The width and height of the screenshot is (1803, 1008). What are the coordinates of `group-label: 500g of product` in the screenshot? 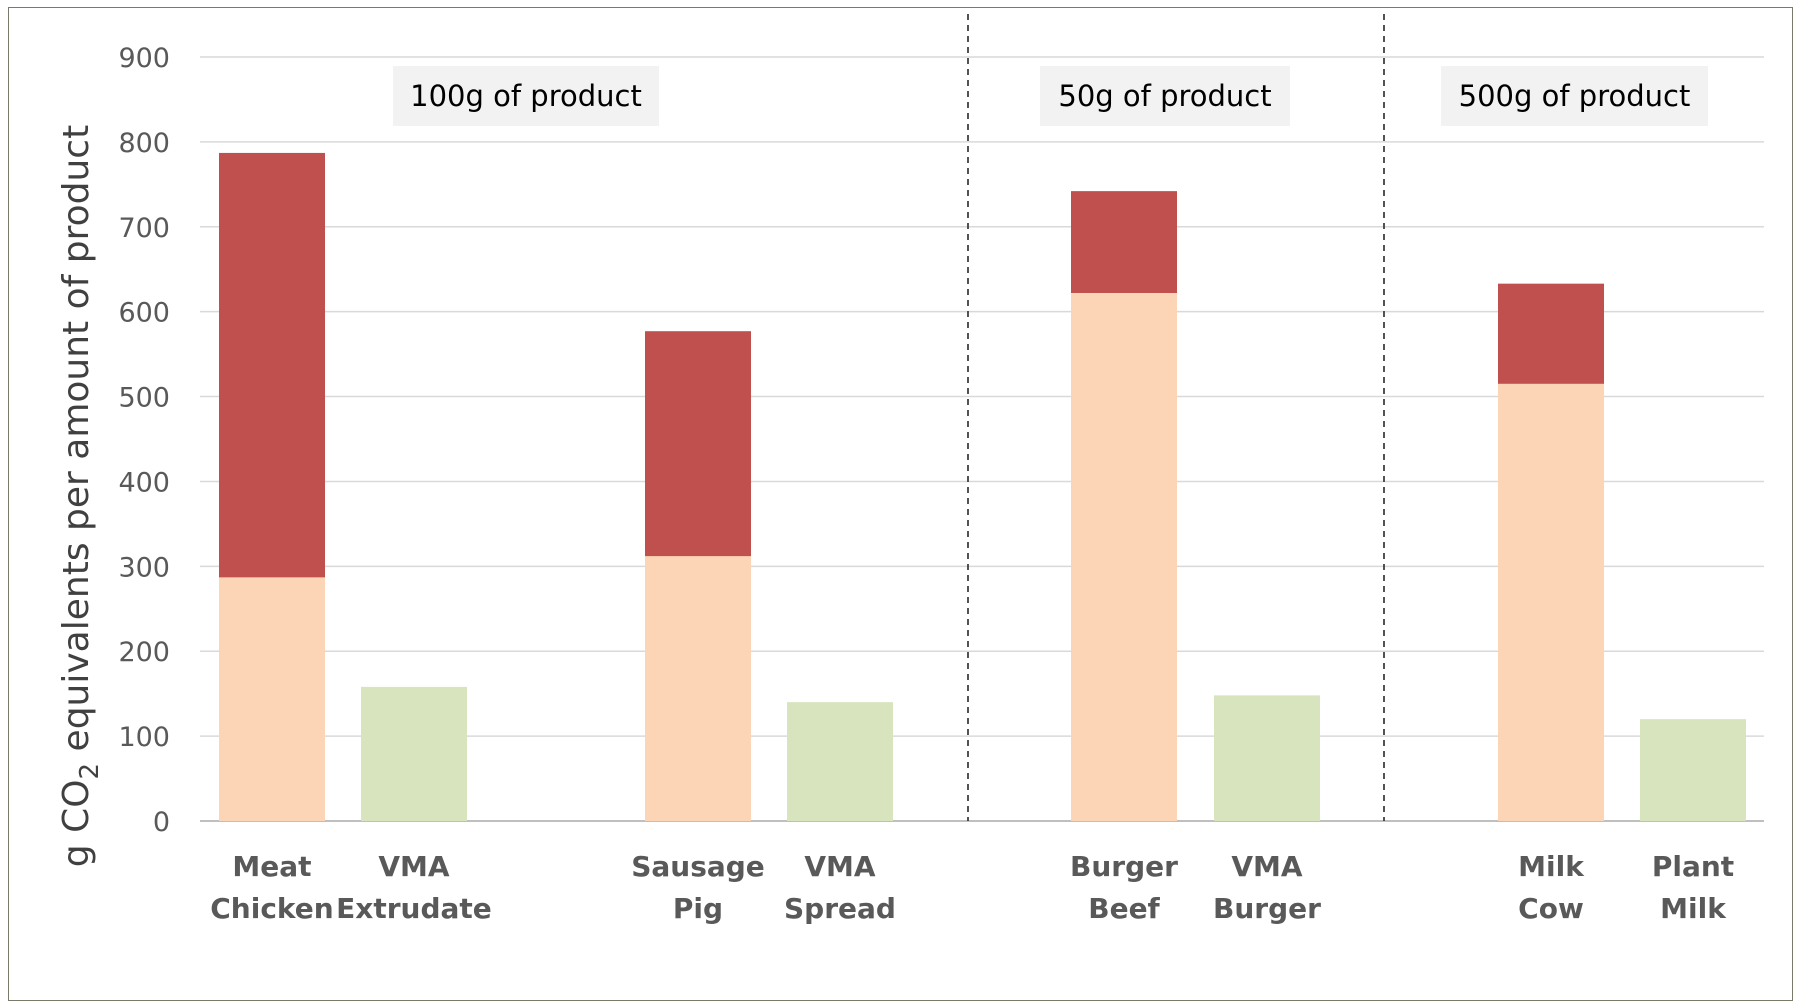 It's located at (1575, 96).